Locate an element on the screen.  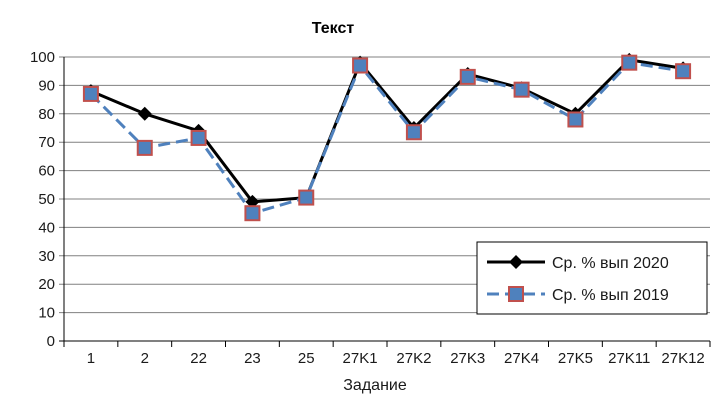
y-tick-label: 20 is located at coordinates (46, 284).